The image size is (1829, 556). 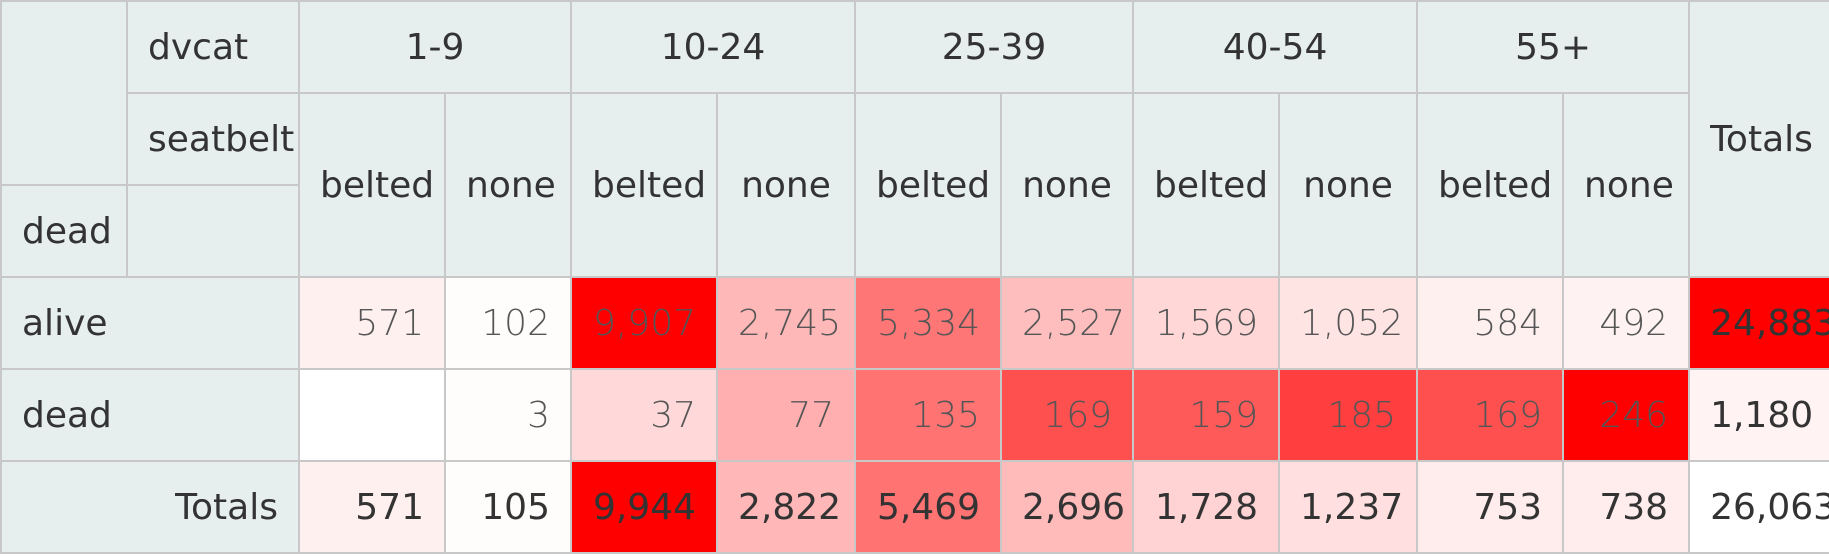 What do you see at coordinates (64, 93) in the screenshot?
I see `corner-cell` at bounding box center [64, 93].